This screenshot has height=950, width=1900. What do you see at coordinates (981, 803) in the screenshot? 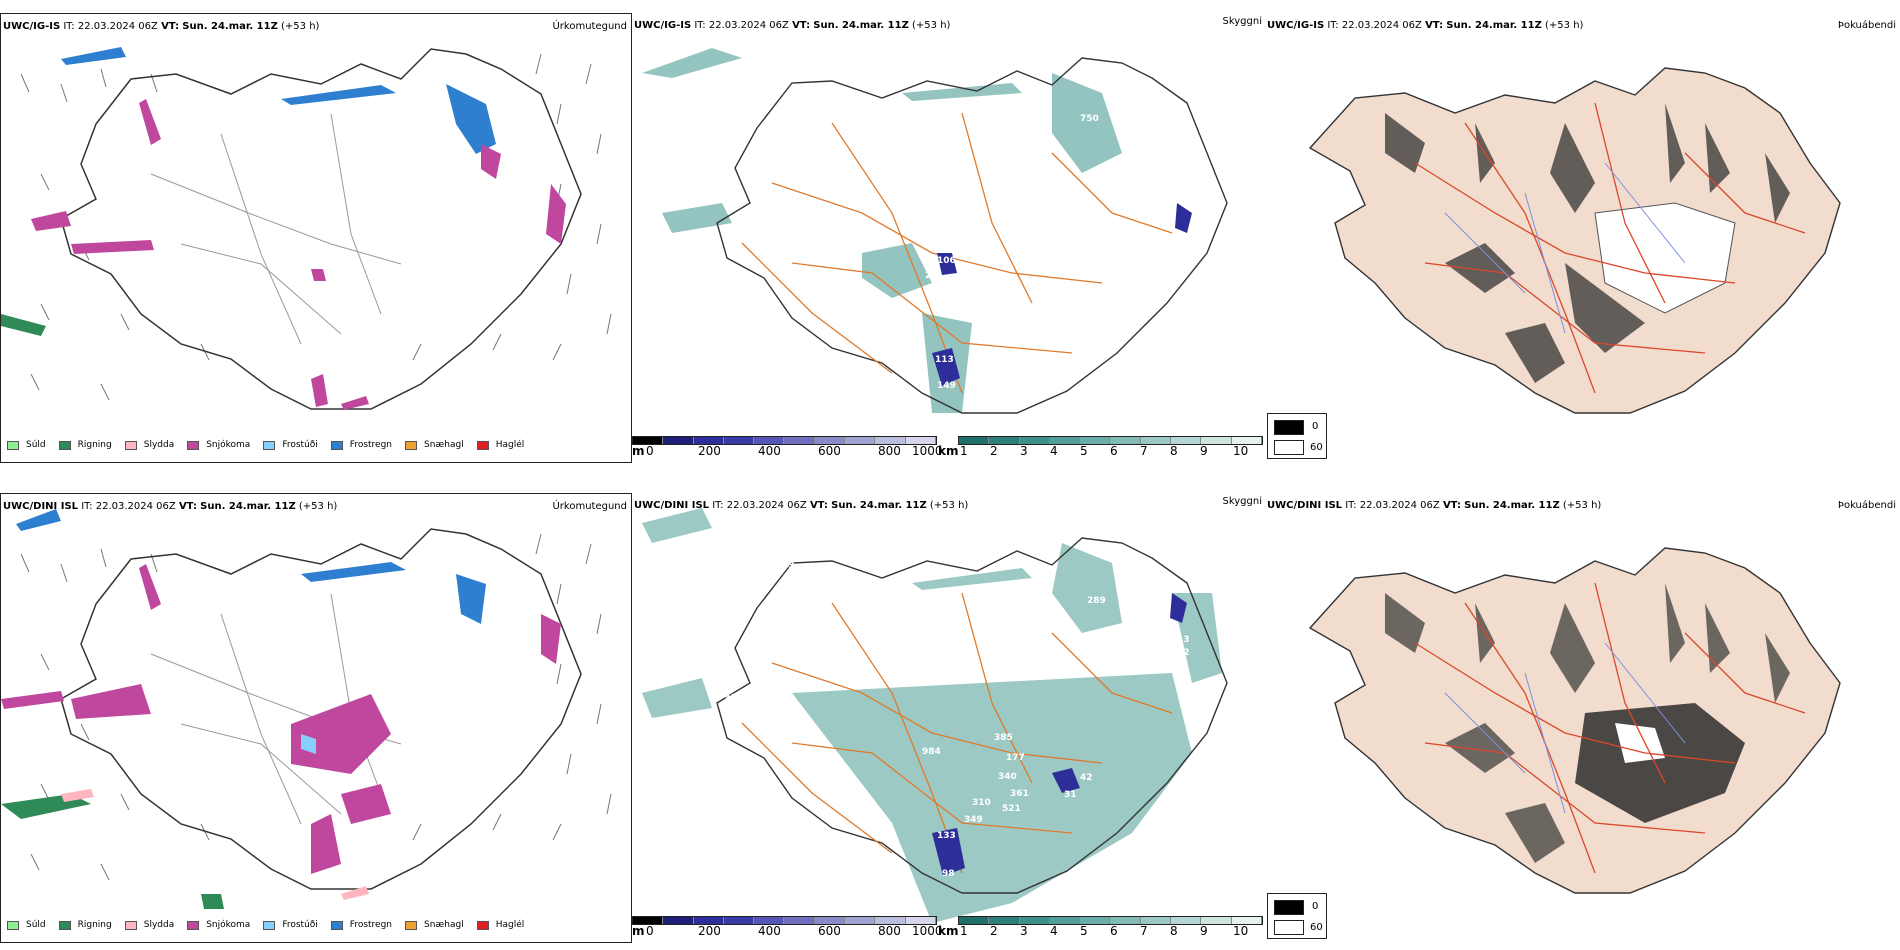
I see `visibility-number: 310` at bounding box center [981, 803].